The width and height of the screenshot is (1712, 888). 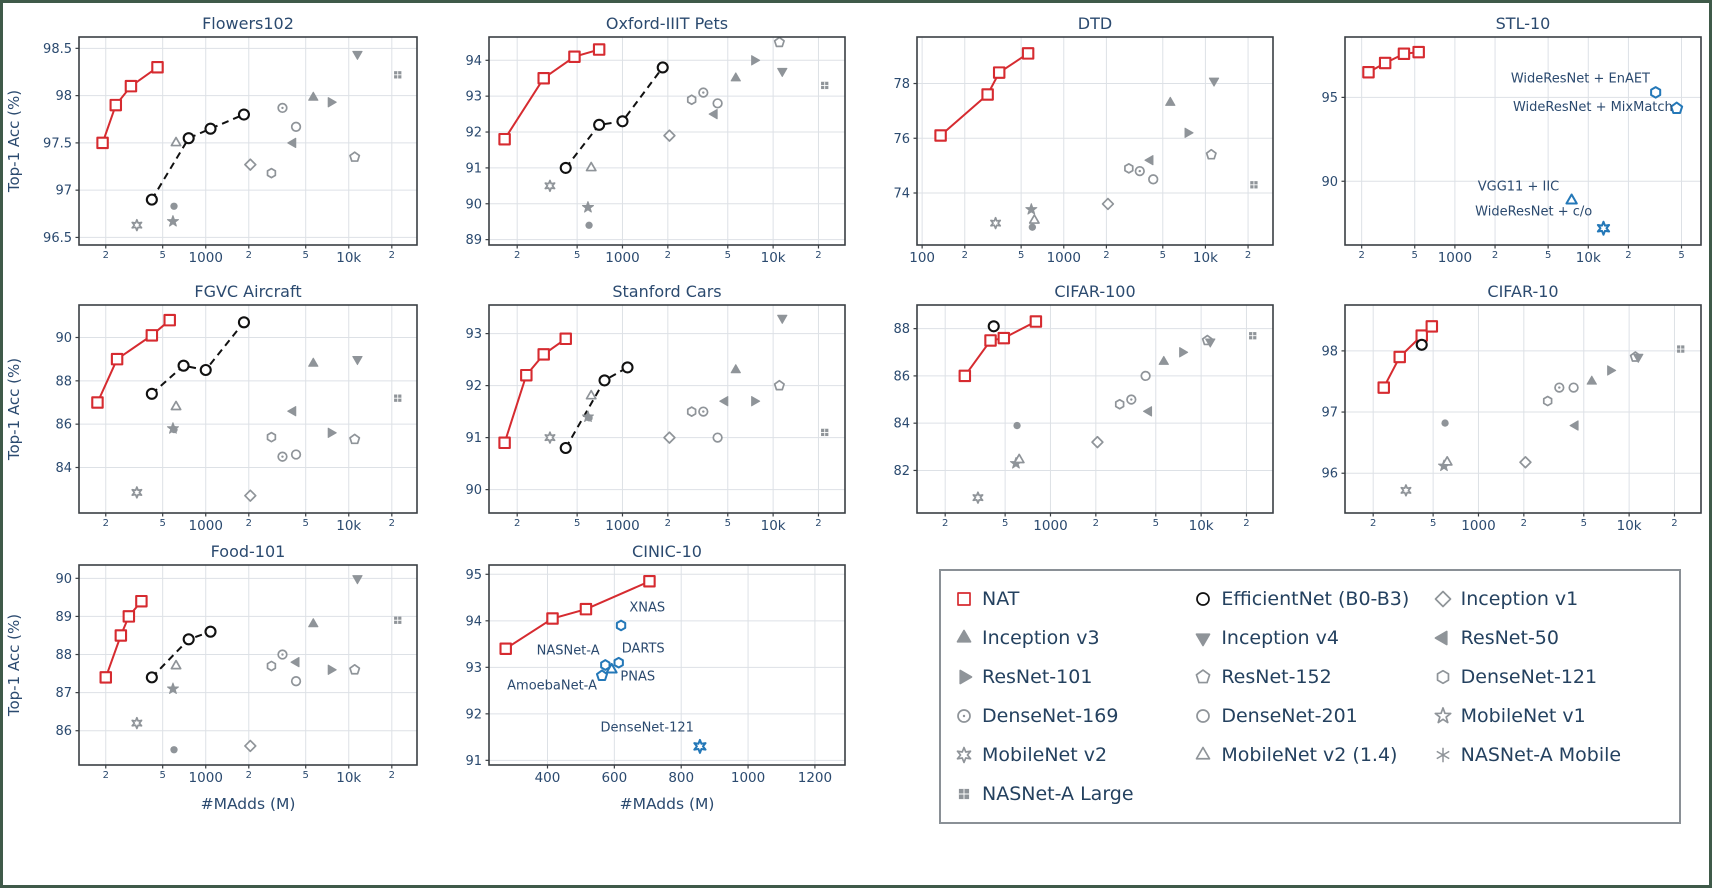 I want to click on legend-item-Inception v1: Inception v1, so click(x=1551, y=599).